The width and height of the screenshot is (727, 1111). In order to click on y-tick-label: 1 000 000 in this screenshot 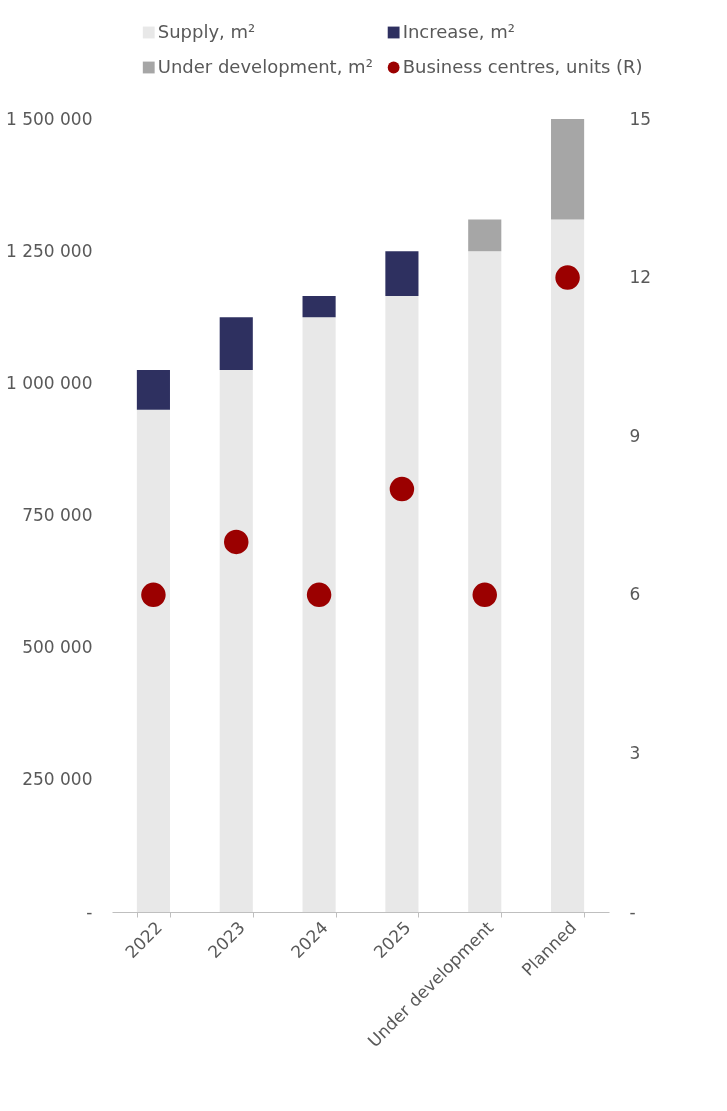, I will do `click(49, 382)`.